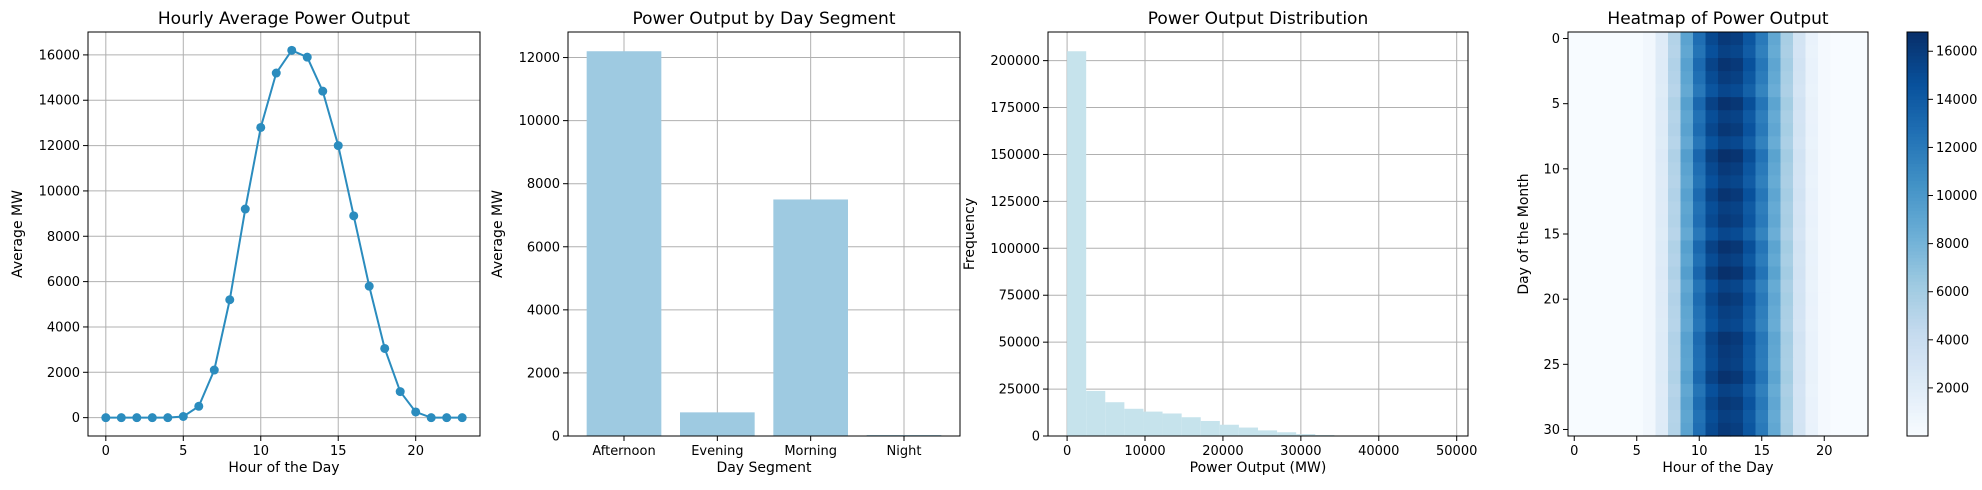 The image size is (1982, 490). Describe the element at coordinates (63, 282) in the screenshot. I see `y-tick-label: 6000` at that location.